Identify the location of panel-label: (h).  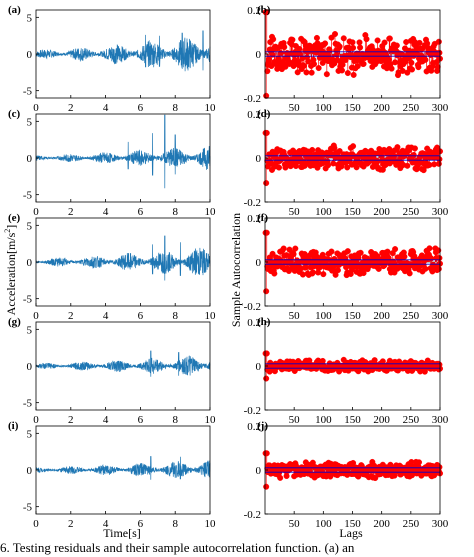
(264, 322).